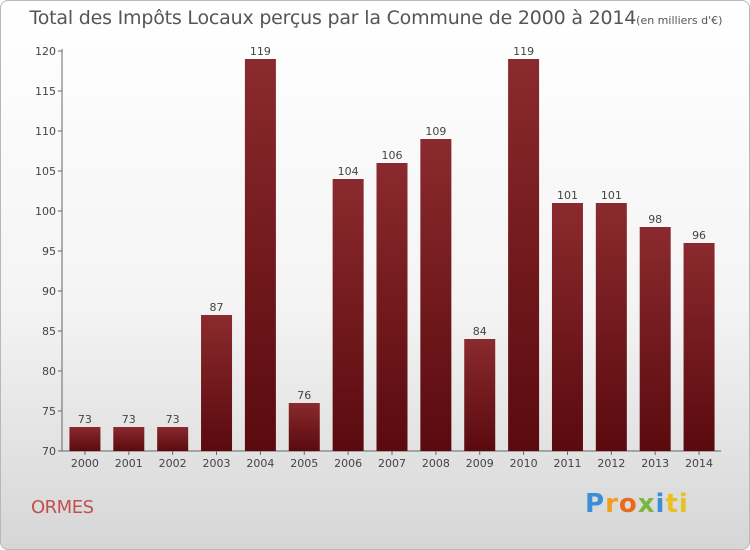  What do you see at coordinates (677, 504) in the screenshot?
I see `logo-letter: ti` at bounding box center [677, 504].